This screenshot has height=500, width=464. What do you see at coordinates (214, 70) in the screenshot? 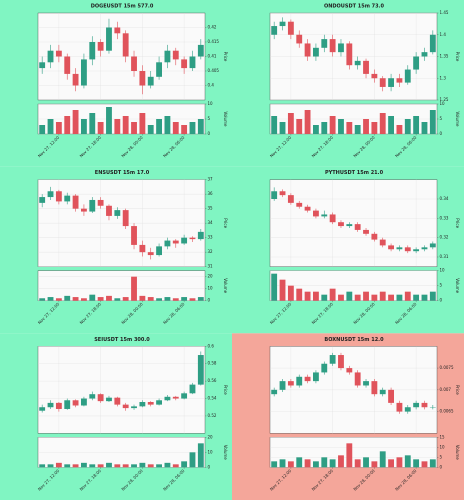
I see `y-tick-label: 0.405` at bounding box center [214, 70].